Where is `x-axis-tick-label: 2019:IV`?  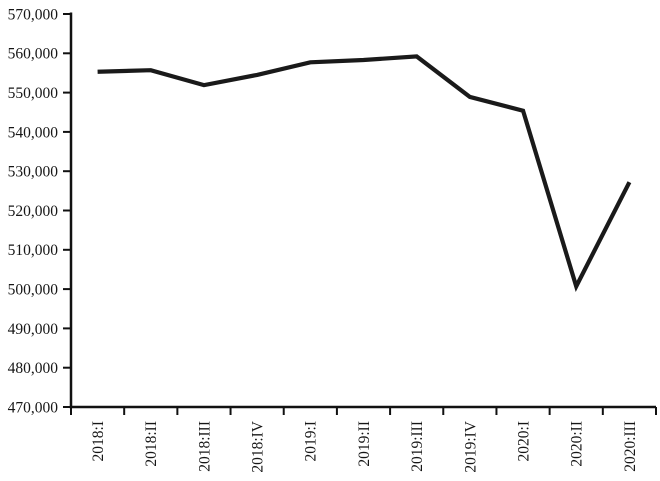
x-axis-tick-label: 2019:IV is located at coordinates (470, 446).